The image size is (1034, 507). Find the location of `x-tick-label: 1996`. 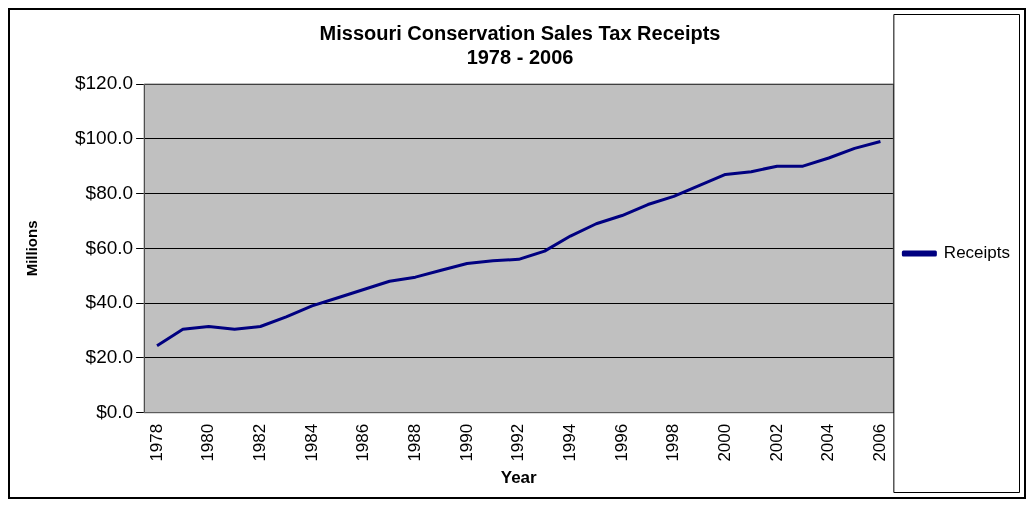

x-tick-label: 1996 is located at coordinates (621, 442).